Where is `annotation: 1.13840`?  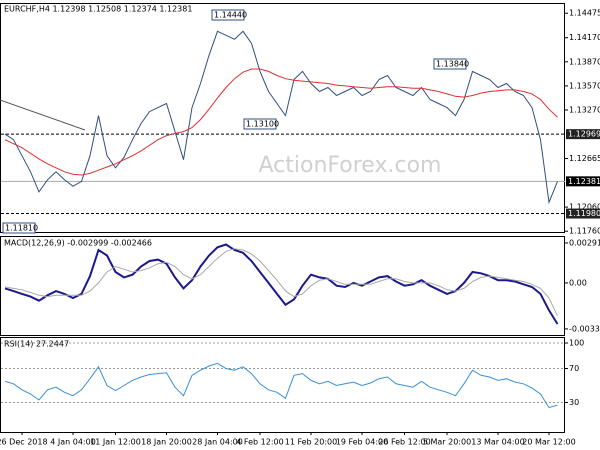 annotation: 1.13840 is located at coordinates (452, 64).